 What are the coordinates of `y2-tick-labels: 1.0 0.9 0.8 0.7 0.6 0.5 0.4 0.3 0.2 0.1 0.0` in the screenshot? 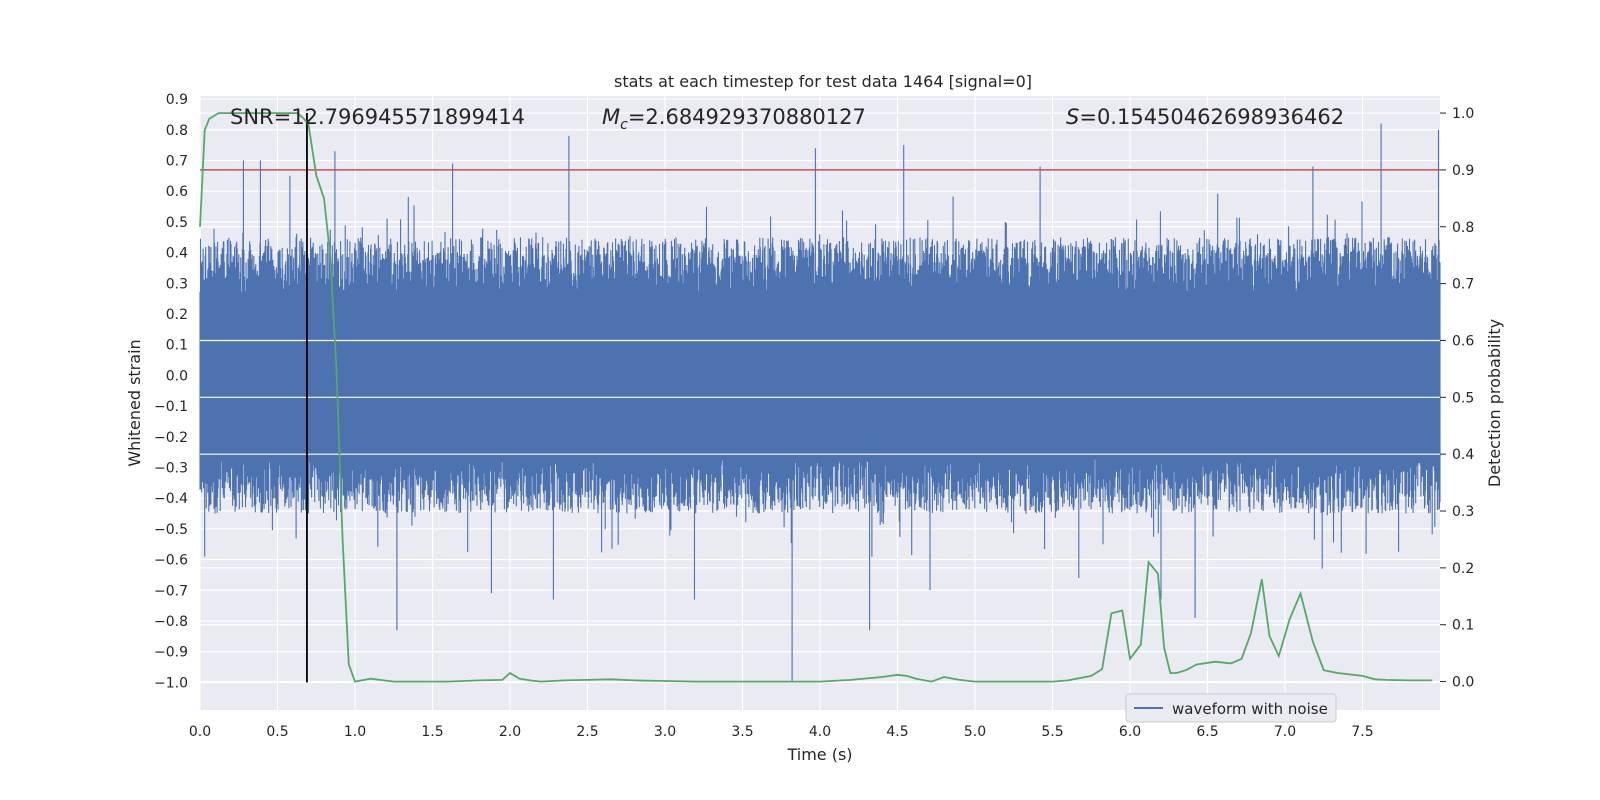 It's located at (1457, 398).